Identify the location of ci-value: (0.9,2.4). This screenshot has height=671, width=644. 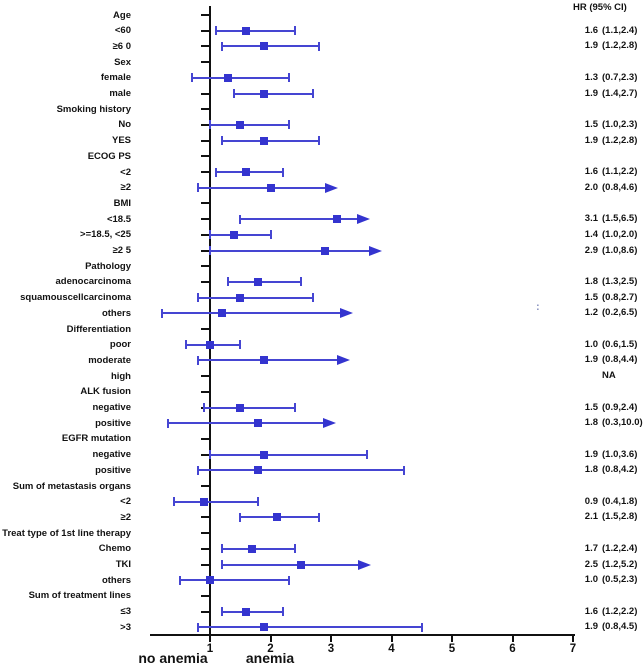
(620, 407).